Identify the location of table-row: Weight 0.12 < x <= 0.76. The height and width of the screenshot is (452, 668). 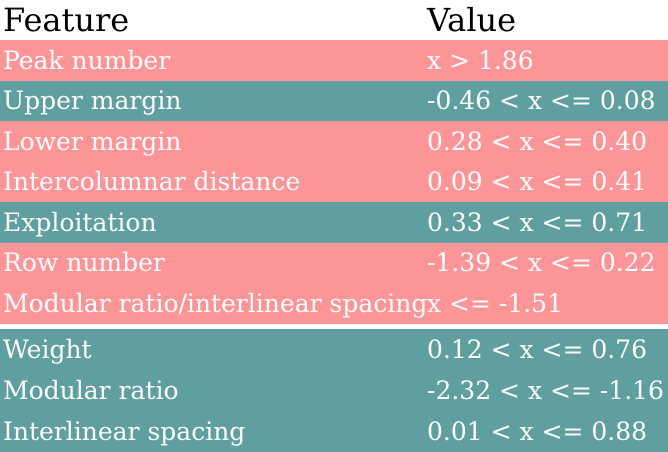
(334, 349).